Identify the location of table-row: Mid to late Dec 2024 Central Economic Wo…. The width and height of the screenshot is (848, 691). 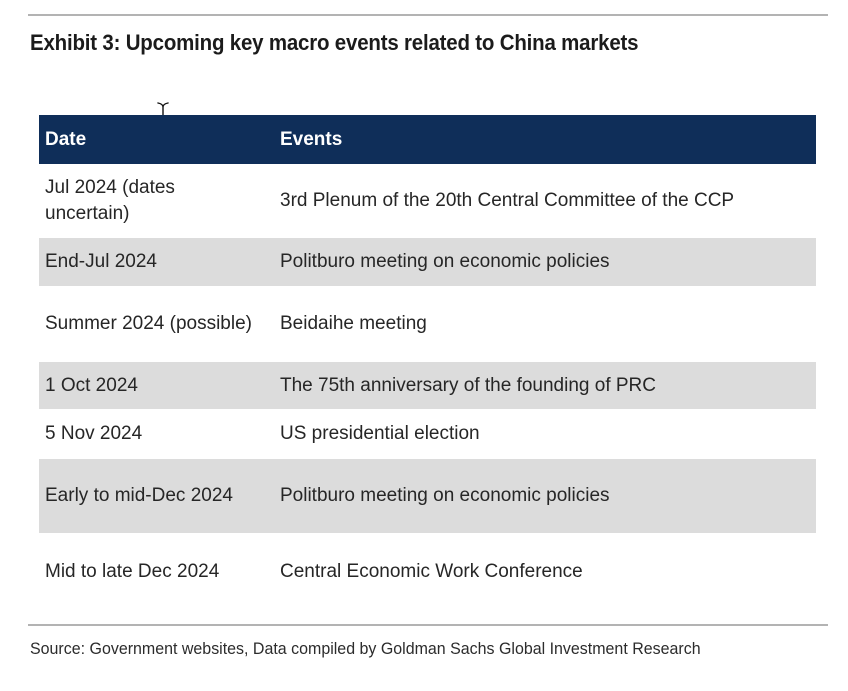
(427, 572).